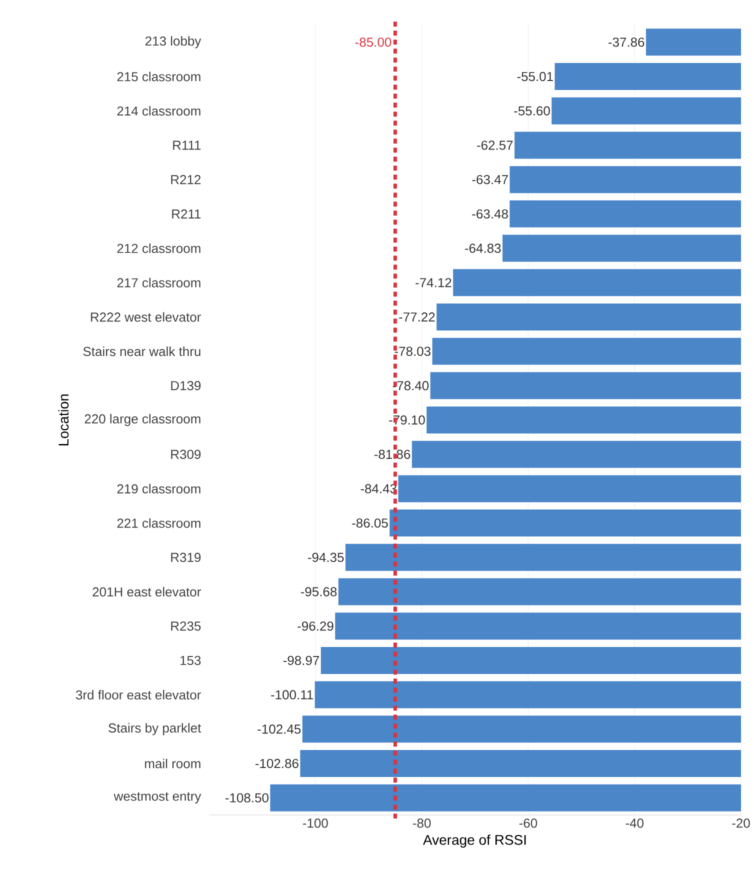 The height and width of the screenshot is (873, 754). I want to click on data-label: -86.05, so click(370, 523).